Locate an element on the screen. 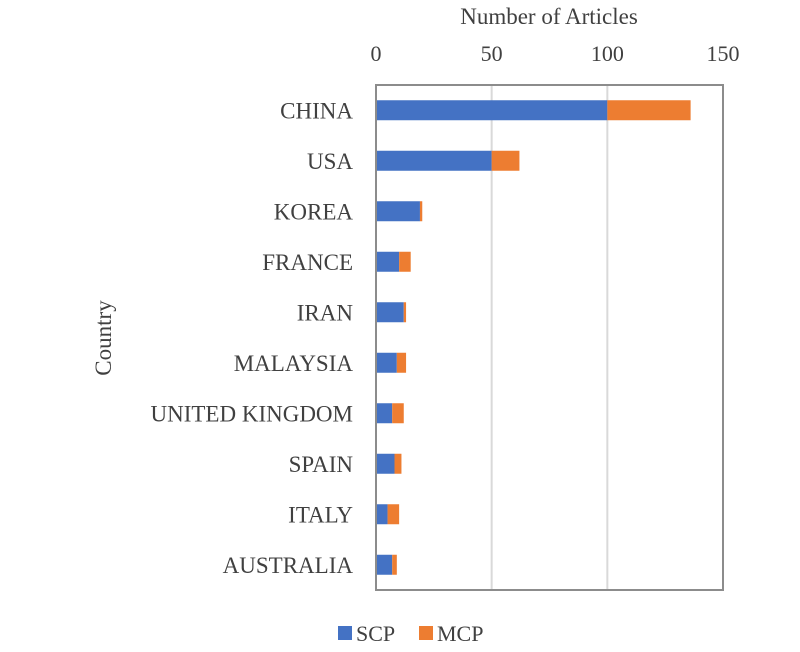  bar-scp-korea is located at coordinates (398, 211).